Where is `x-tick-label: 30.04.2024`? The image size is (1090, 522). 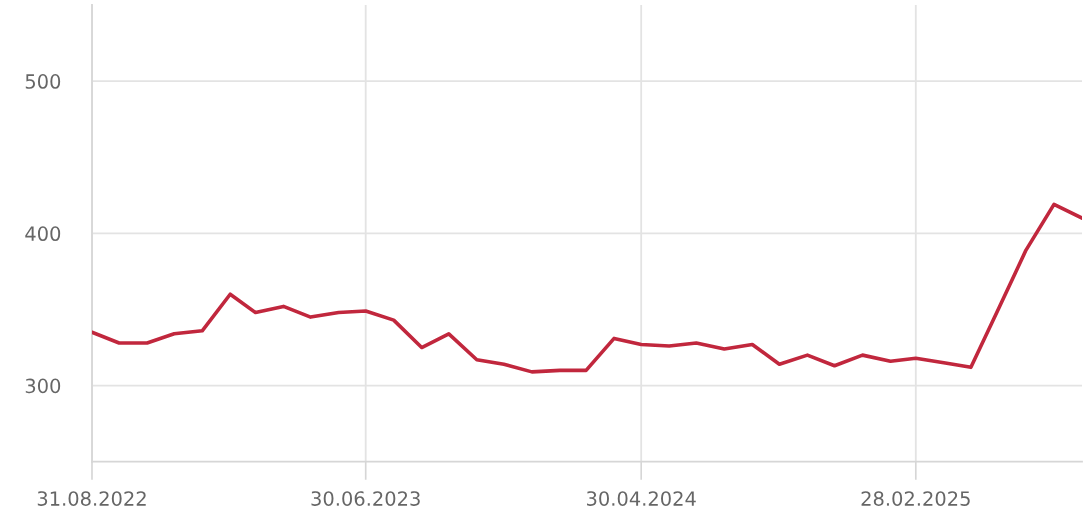
x-tick-label: 30.04.2024 is located at coordinates (641, 498).